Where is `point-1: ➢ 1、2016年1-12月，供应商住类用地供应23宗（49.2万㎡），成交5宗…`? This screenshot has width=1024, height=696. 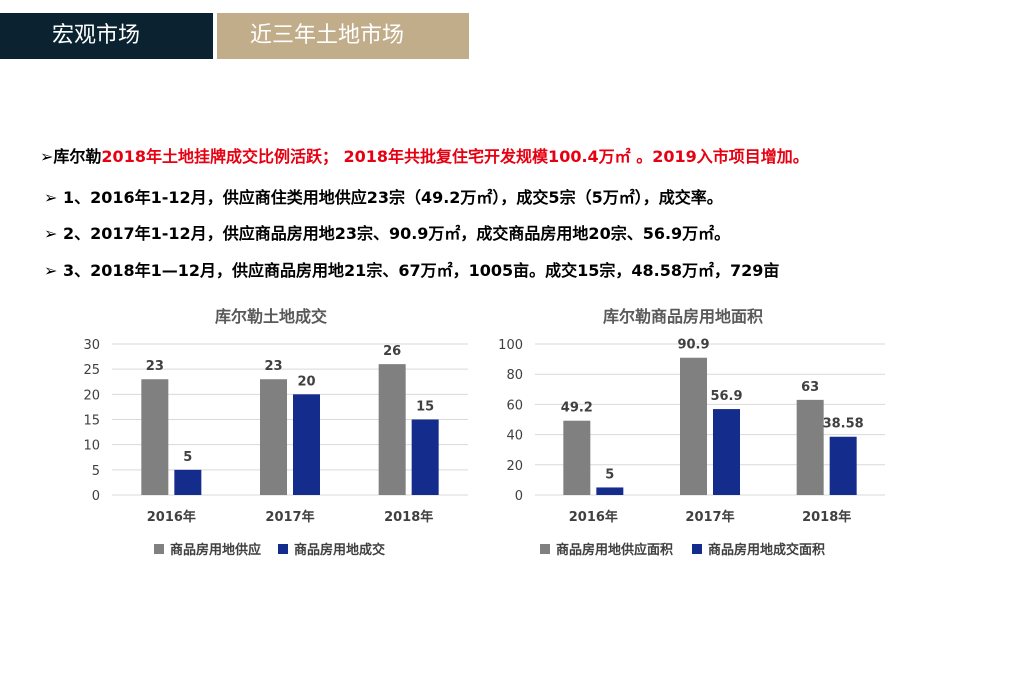
point-1: ➢ 1、2016年1-12月，供应商住类用地供应23宗（49.2万㎡），成交5宗… is located at coordinates (383, 196).